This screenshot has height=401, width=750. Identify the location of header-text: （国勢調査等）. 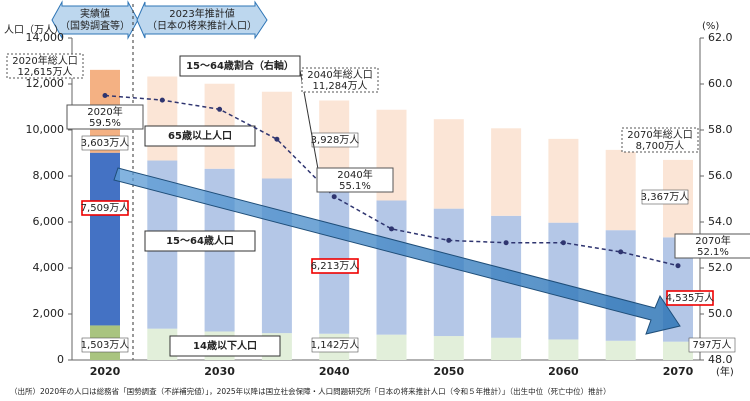
(95, 25).